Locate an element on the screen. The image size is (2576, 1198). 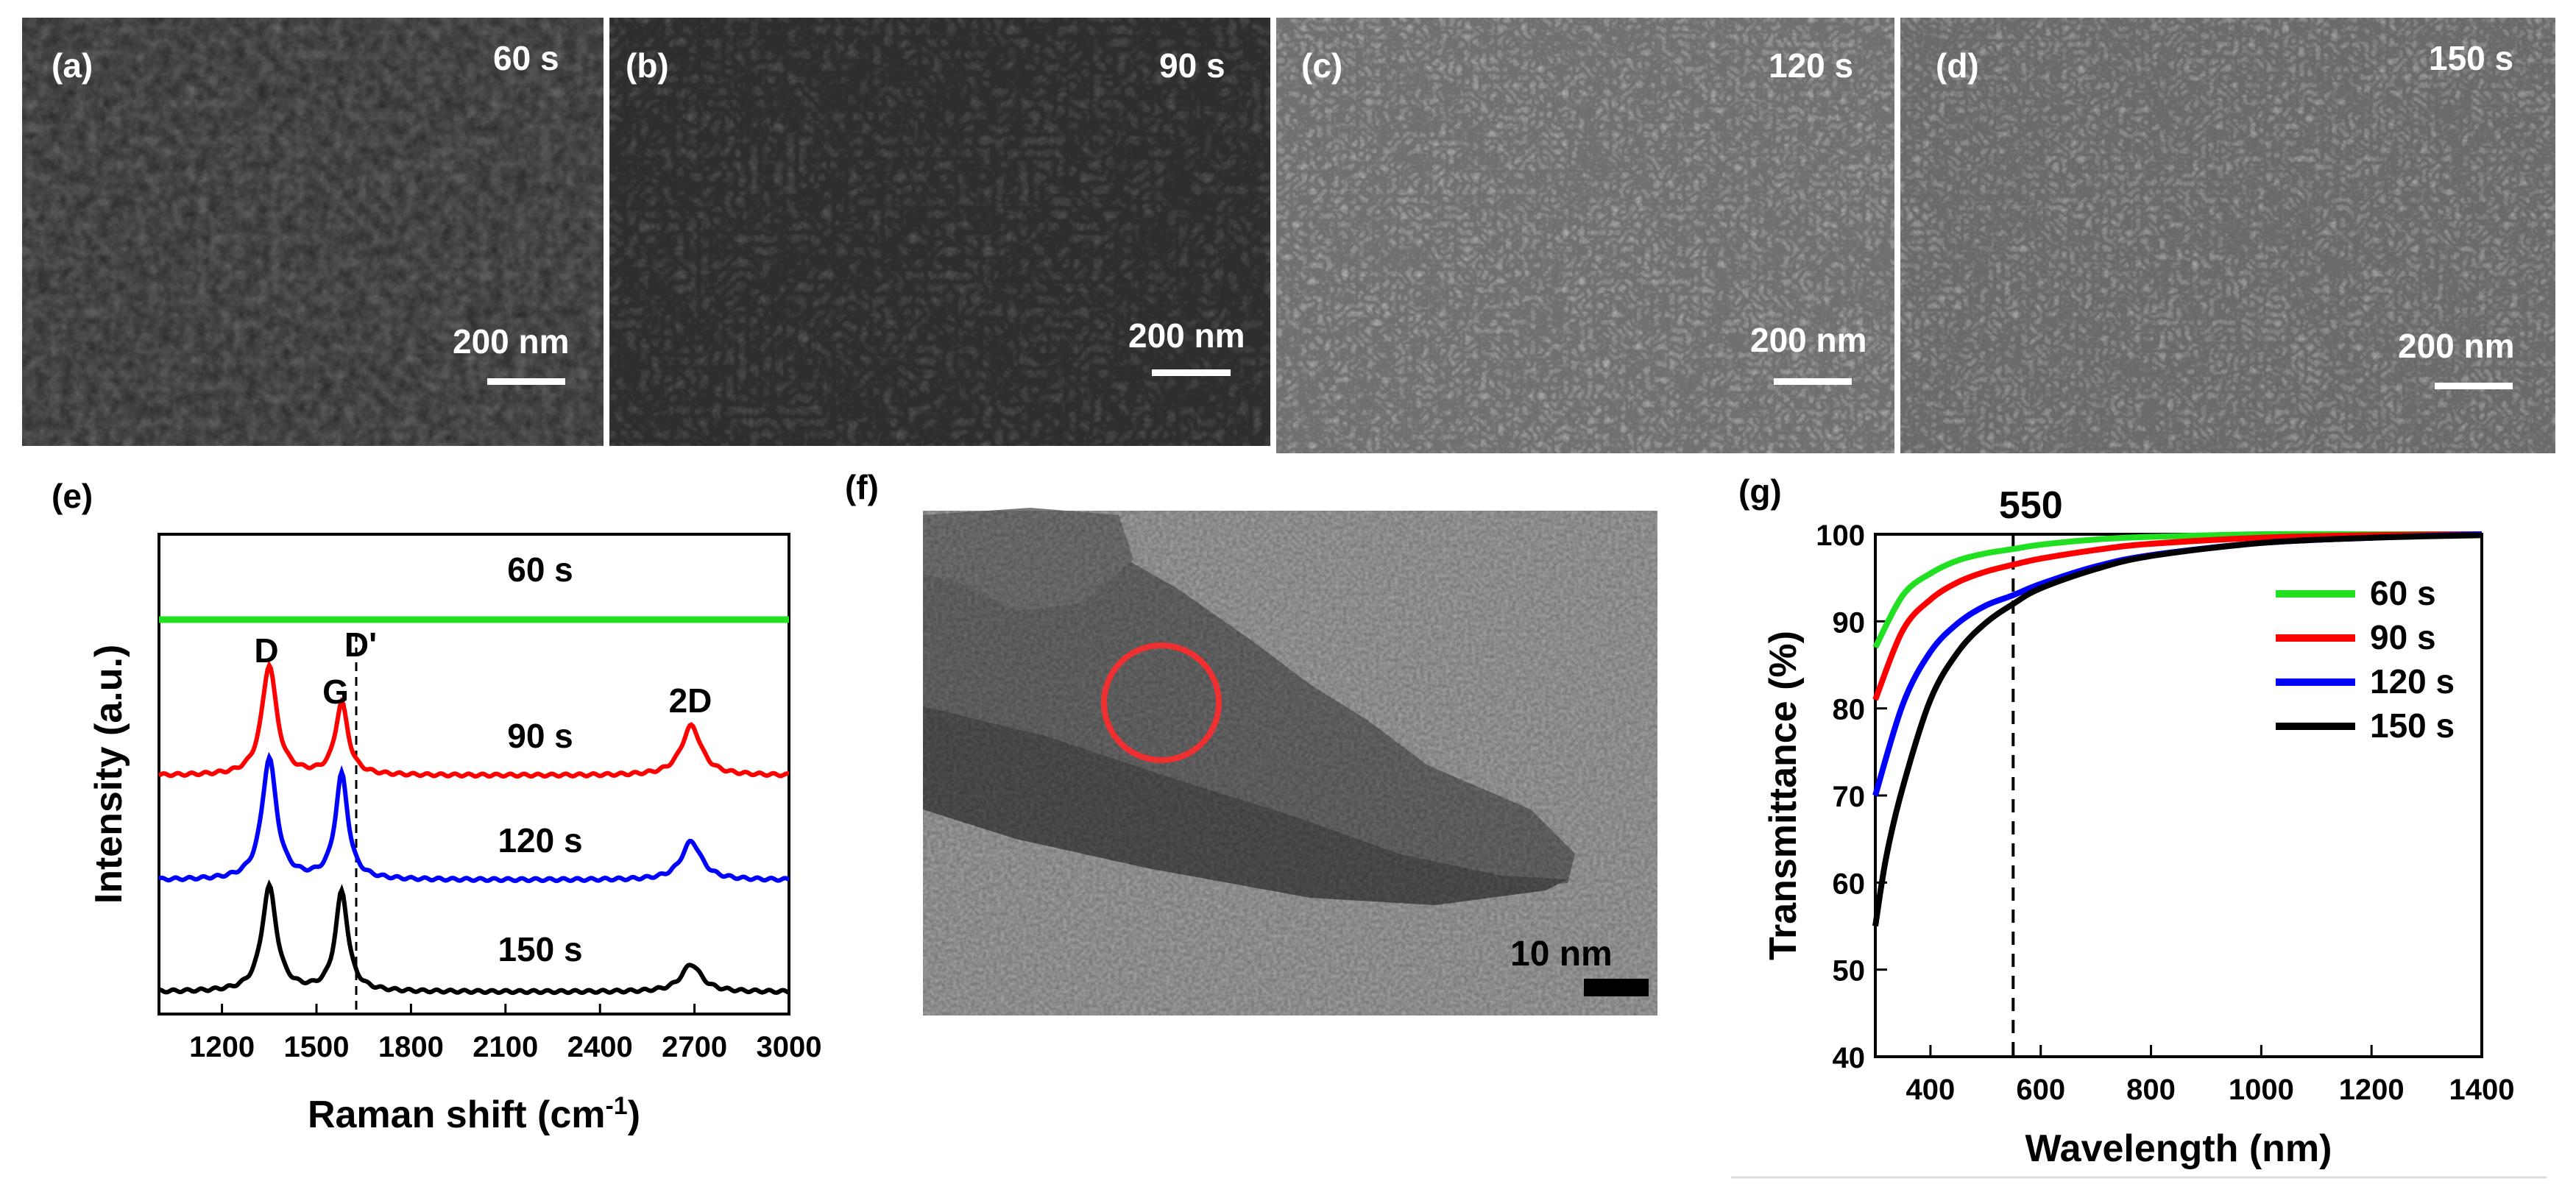
scale-label-b: 200 nm is located at coordinates (1186, 335).